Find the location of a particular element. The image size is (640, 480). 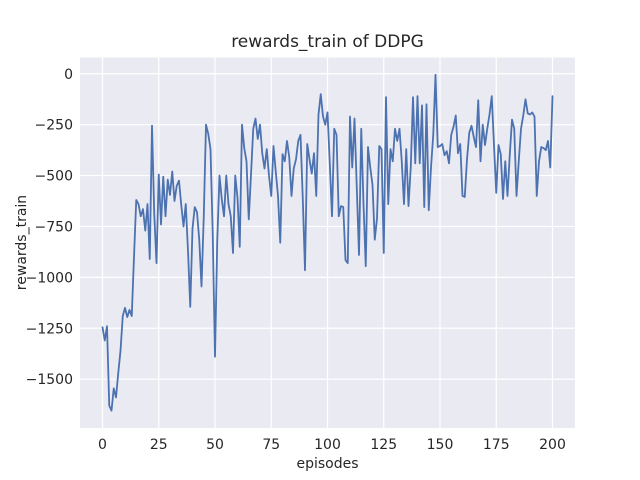

x-tick-label: 150 is located at coordinates (440, 445).